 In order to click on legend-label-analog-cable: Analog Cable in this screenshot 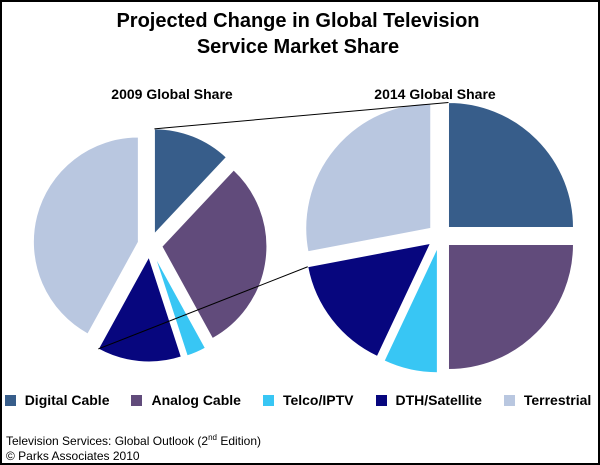, I will do `click(196, 400)`.